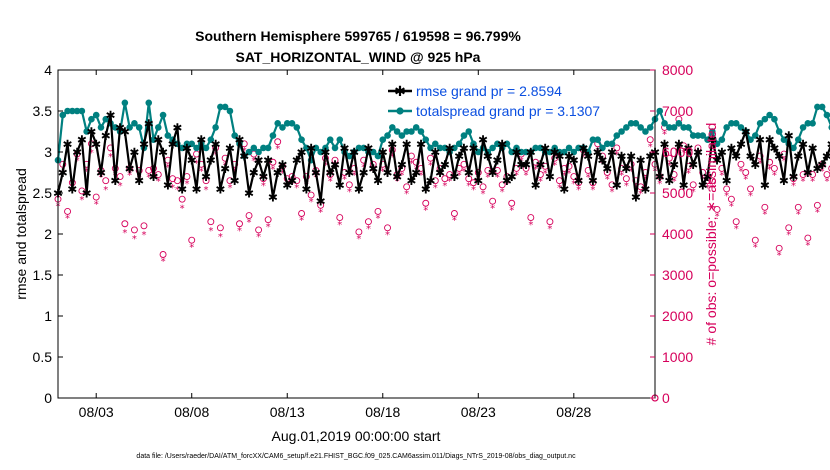  Describe the element at coordinates (489, 91) in the screenshot. I see `legend-rmse-label: rmse grand pr = 2.8594` at that location.